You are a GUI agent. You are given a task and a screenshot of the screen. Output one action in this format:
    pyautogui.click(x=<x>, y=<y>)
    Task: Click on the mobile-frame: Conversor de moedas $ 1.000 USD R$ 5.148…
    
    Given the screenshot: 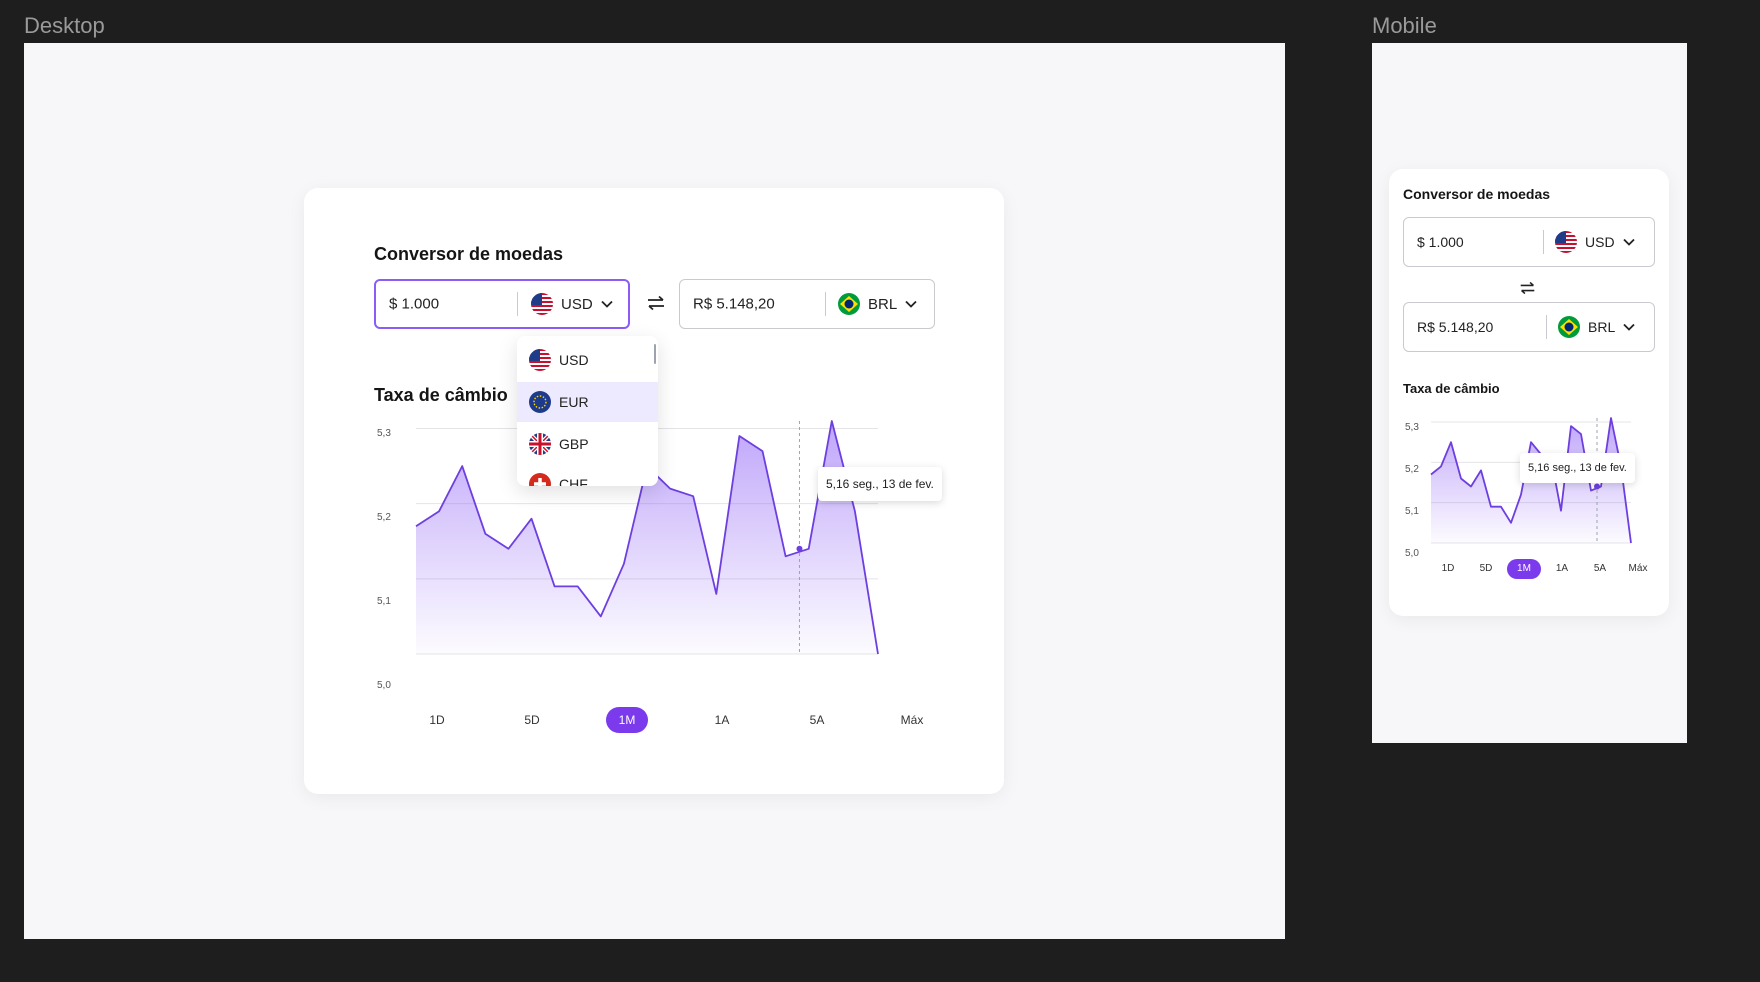 What is the action you would take?
    pyautogui.click(x=1529, y=393)
    